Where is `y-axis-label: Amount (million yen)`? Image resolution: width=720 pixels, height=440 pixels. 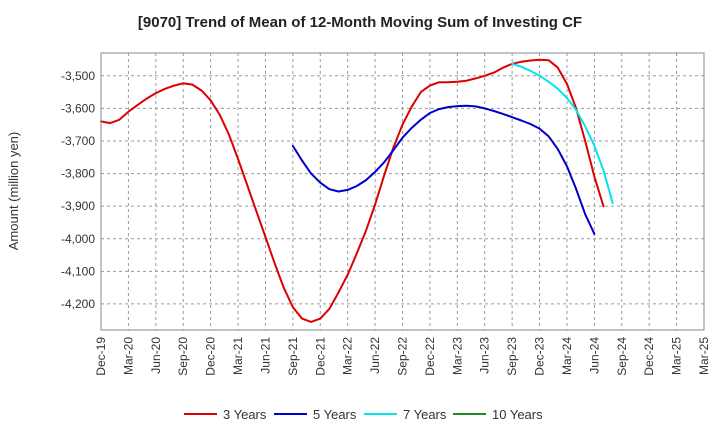 y-axis-label: Amount (million yen) is located at coordinates (13, 191).